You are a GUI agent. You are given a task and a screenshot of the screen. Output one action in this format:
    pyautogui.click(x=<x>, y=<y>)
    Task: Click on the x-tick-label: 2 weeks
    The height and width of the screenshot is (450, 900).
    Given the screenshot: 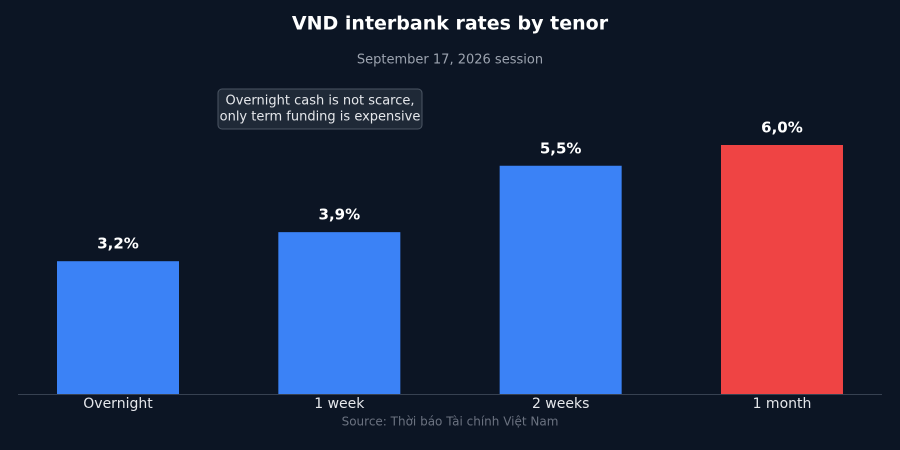 What is the action you would take?
    pyautogui.click(x=560, y=404)
    